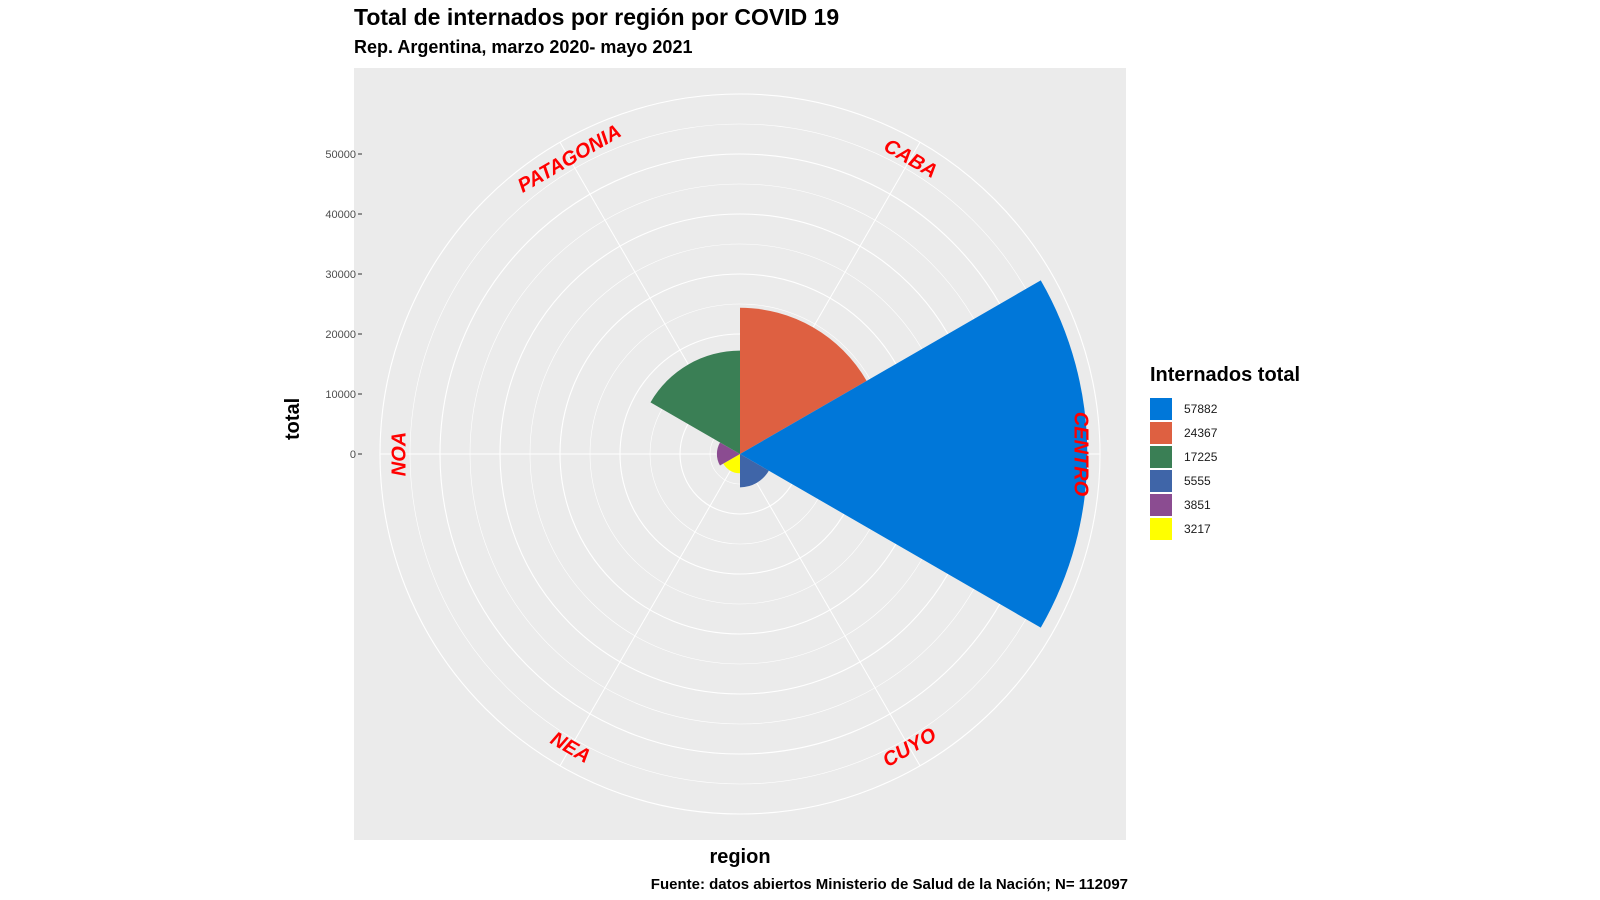 The image size is (1600, 900). Describe the element at coordinates (731, 464) in the screenshot. I see `bar-nea` at that location.